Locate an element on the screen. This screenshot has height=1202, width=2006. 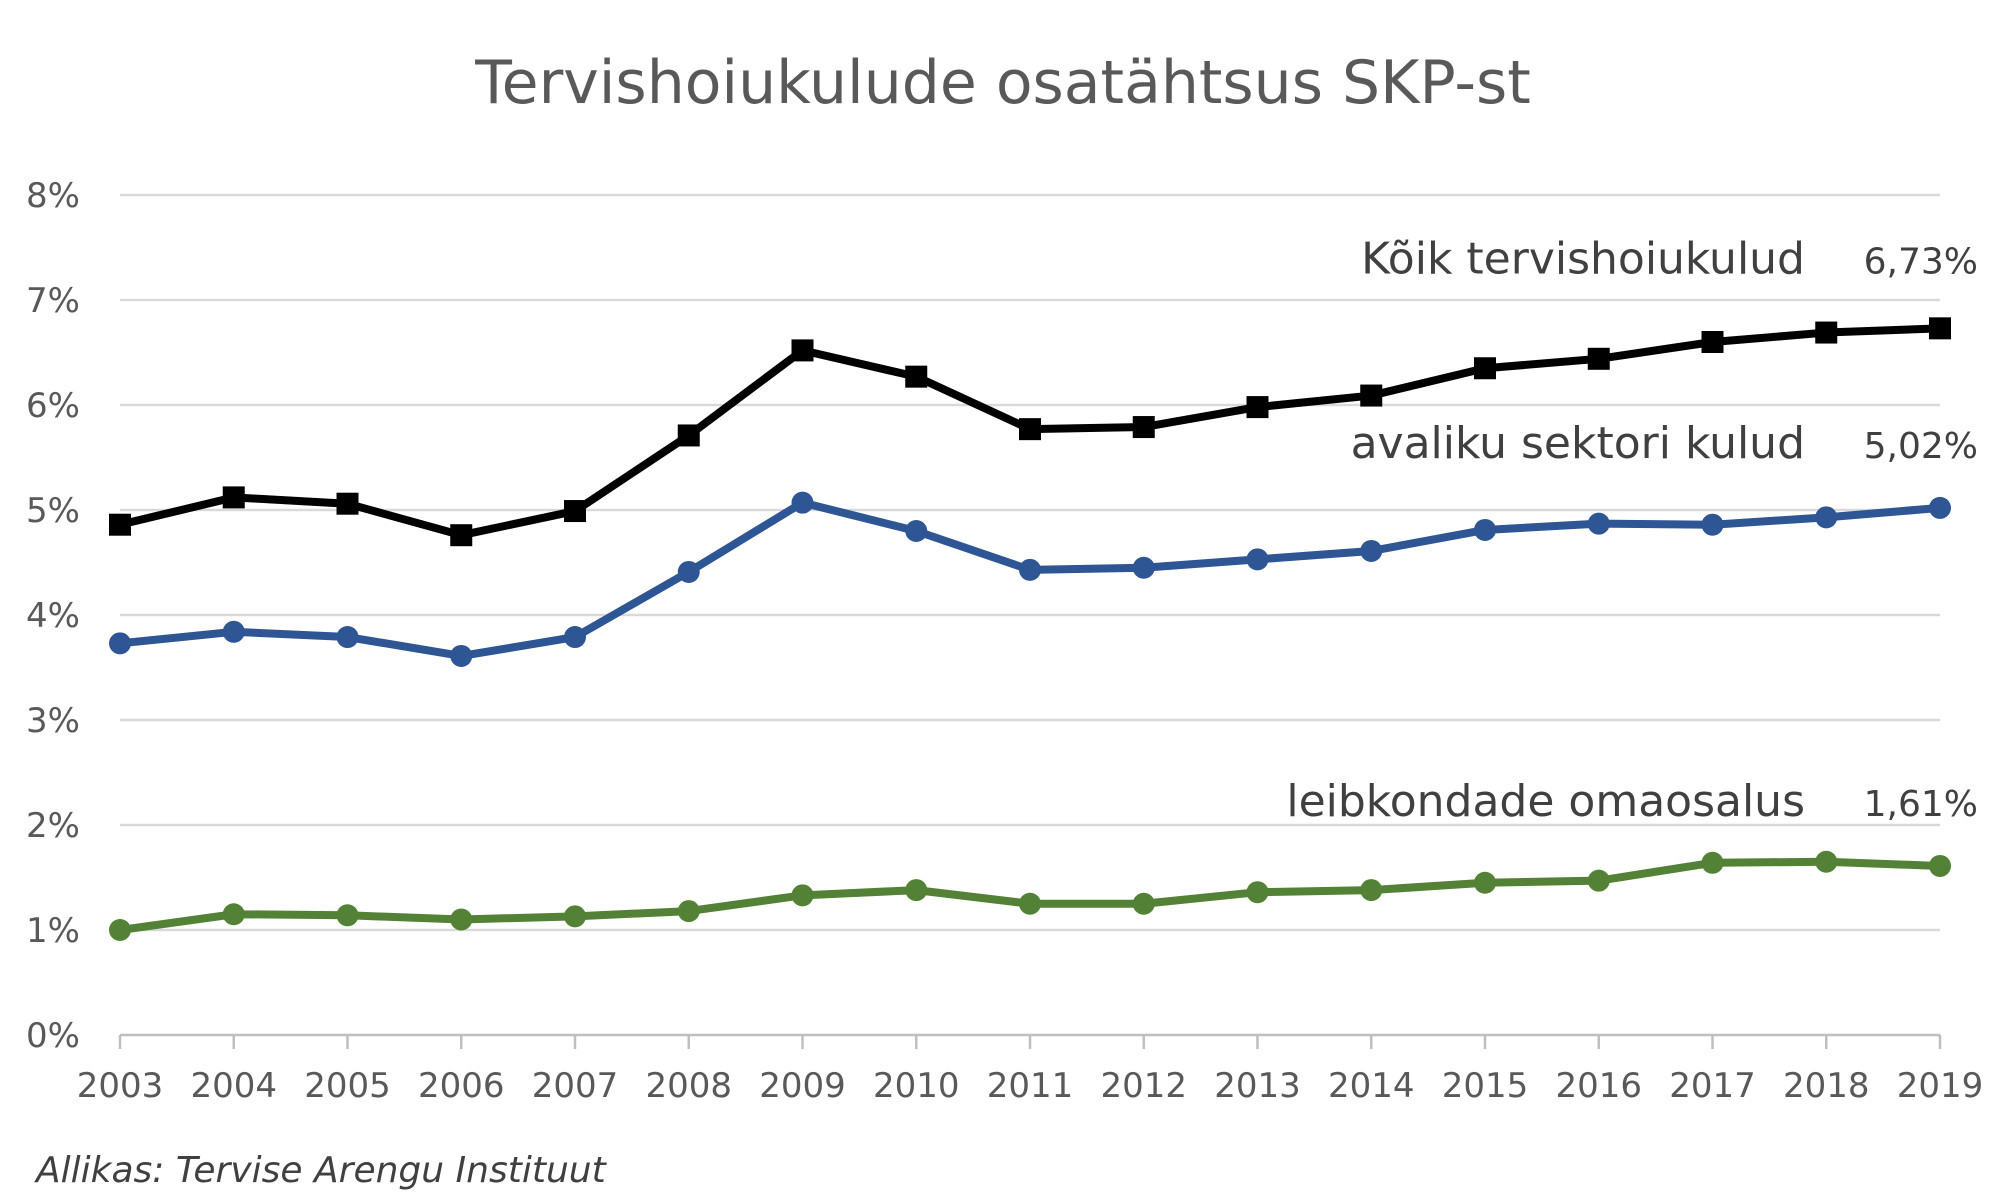
x-tick-label: 2013 is located at coordinates (1257, 1086).